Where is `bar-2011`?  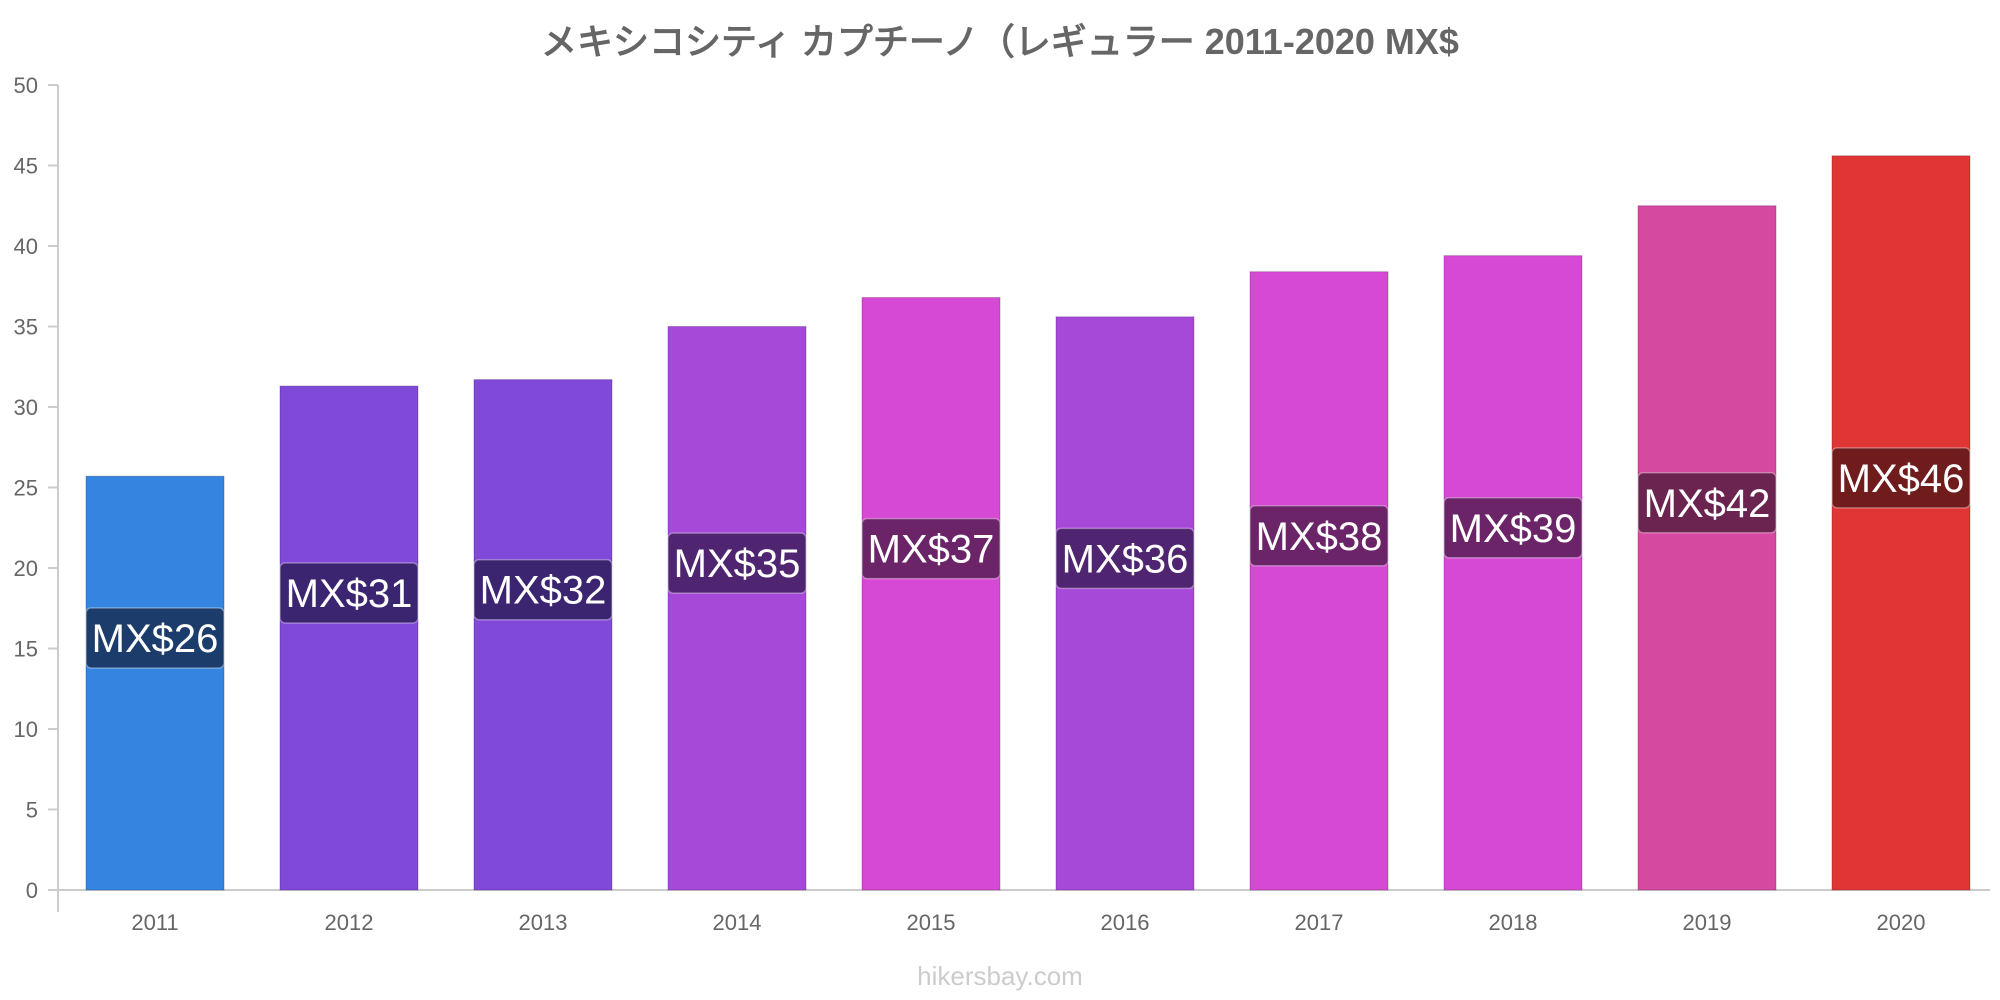
bar-2011 is located at coordinates (155, 683).